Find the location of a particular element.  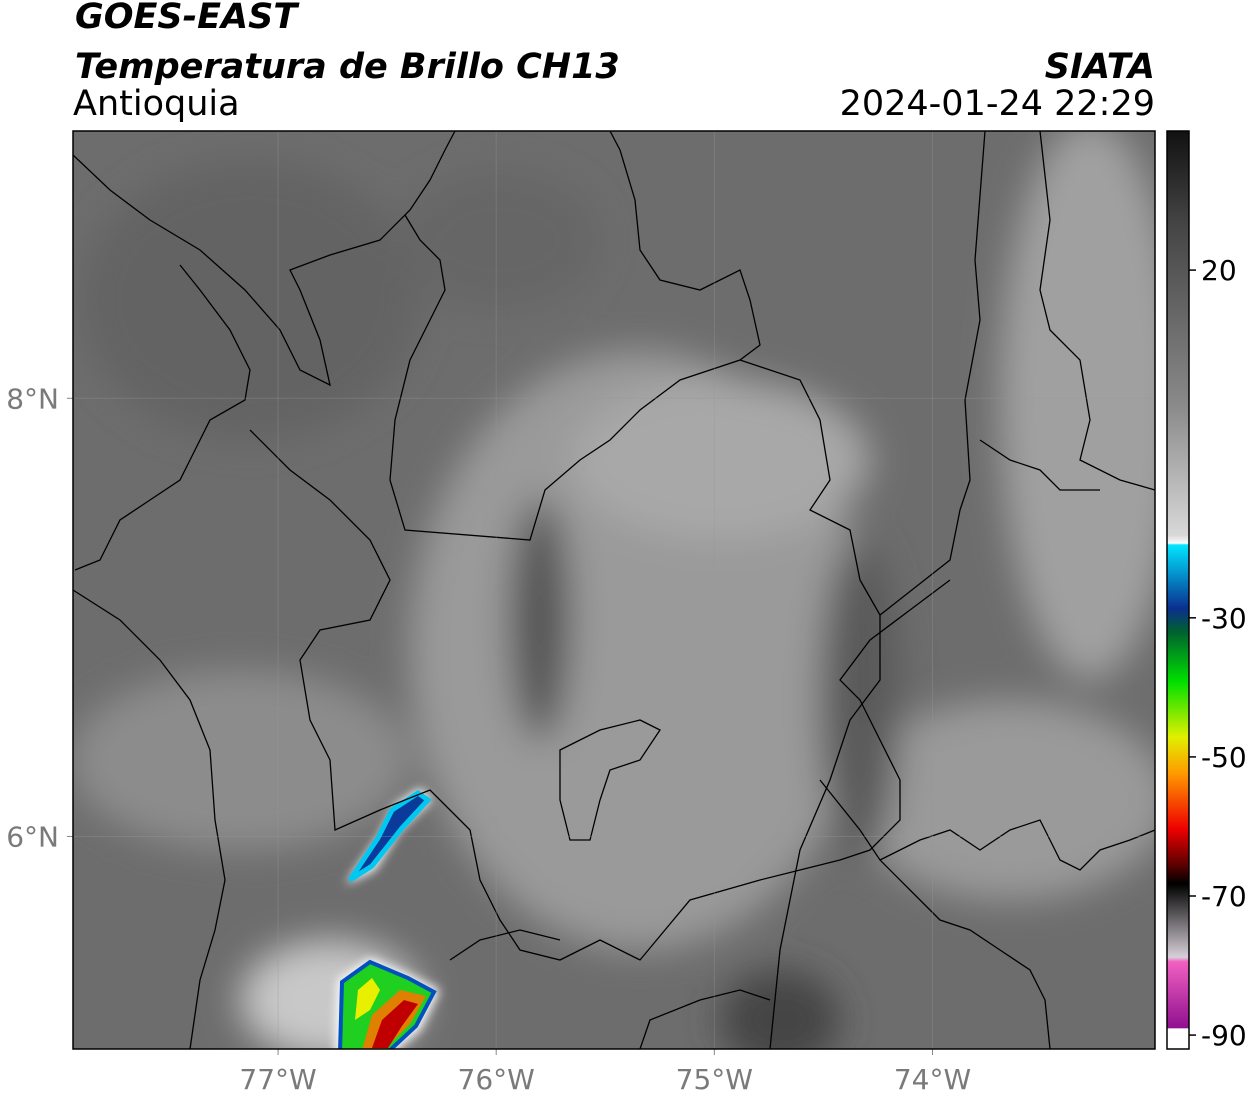

lon-tick-label: 74°W is located at coordinates (932, 1079).